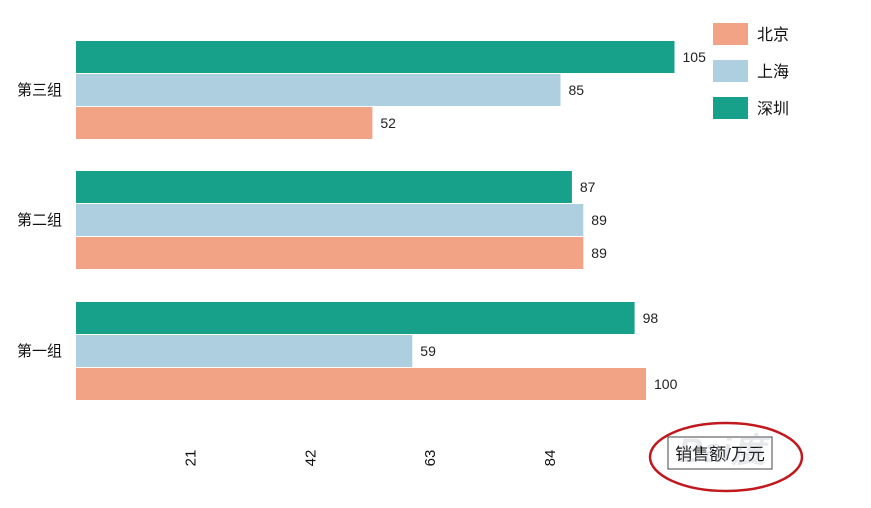 This screenshot has width=871, height=508. I want to click on annotation-circle, so click(726, 457).